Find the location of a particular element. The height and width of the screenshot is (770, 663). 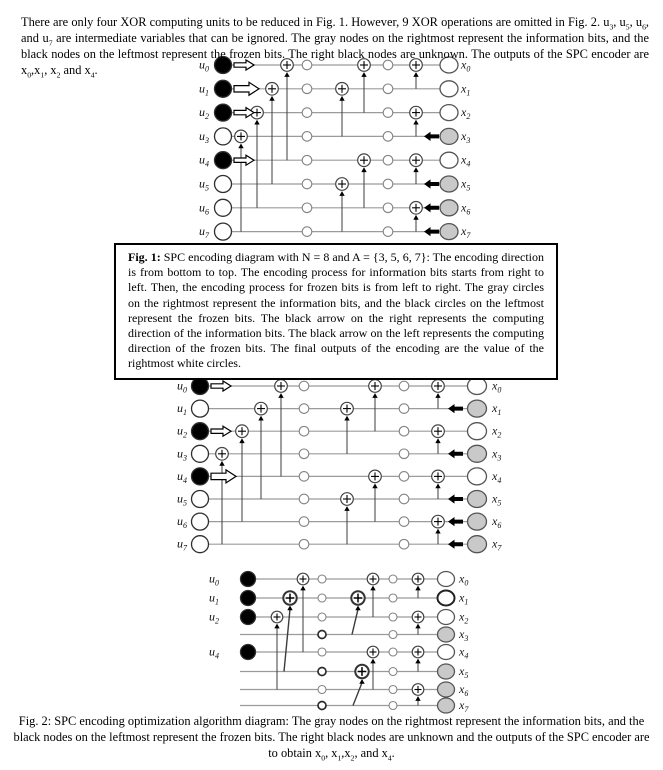

x-label: x2 is located at coordinates (465, 113).